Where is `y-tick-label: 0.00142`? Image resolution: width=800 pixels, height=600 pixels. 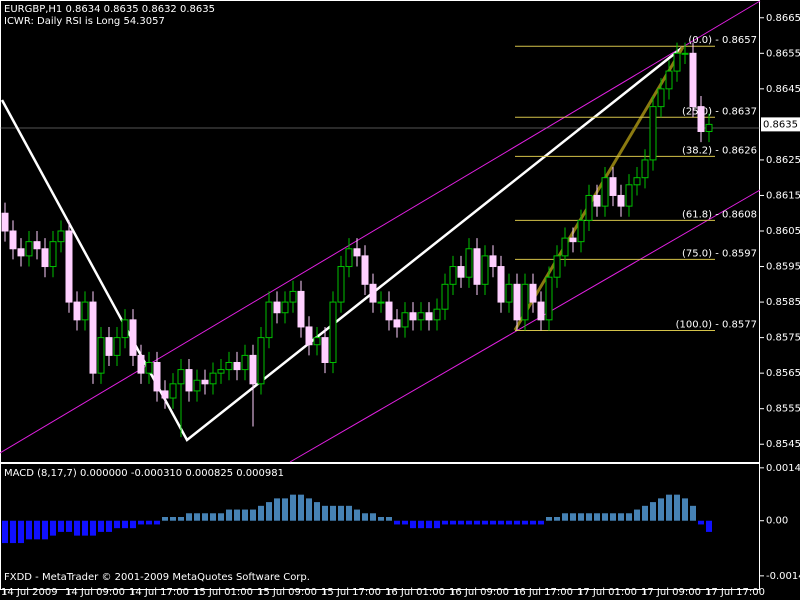 y-tick-label: 0.00142 is located at coordinates (783, 468).